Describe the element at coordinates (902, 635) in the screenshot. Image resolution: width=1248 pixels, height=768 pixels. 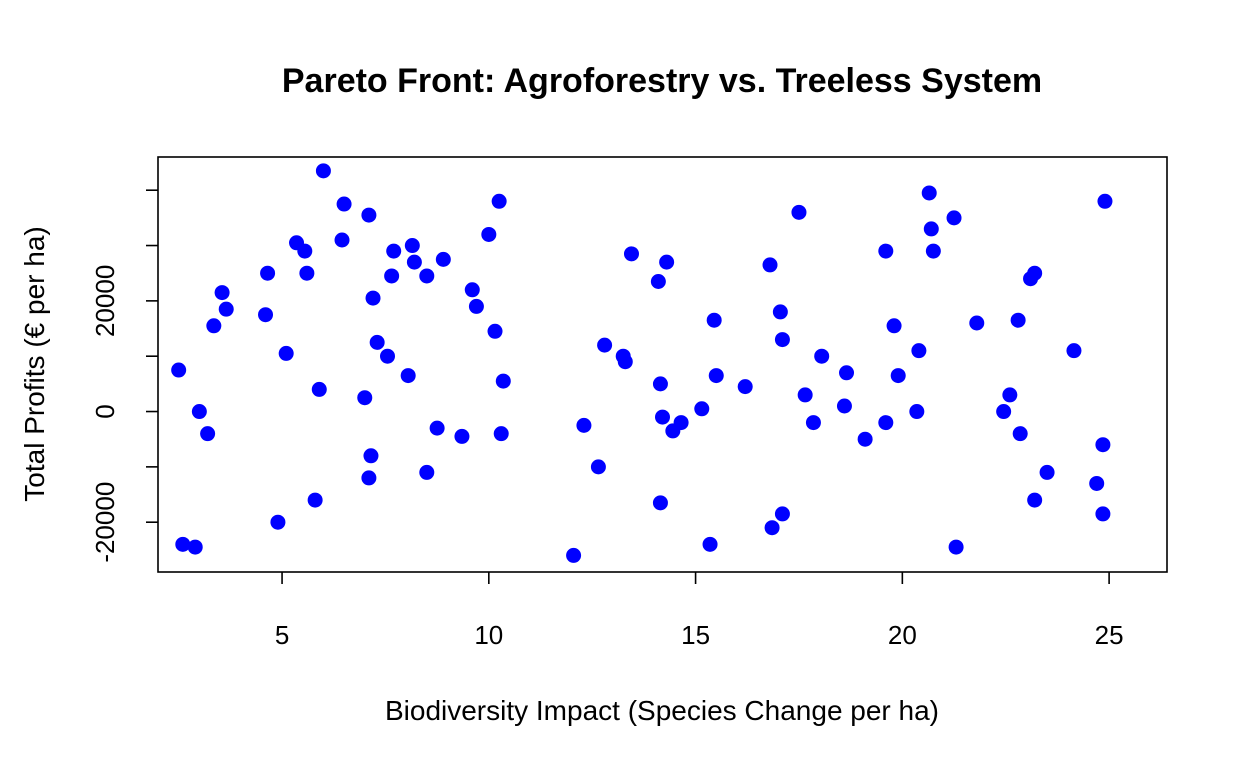
I see `x-tick-label: 20` at that location.